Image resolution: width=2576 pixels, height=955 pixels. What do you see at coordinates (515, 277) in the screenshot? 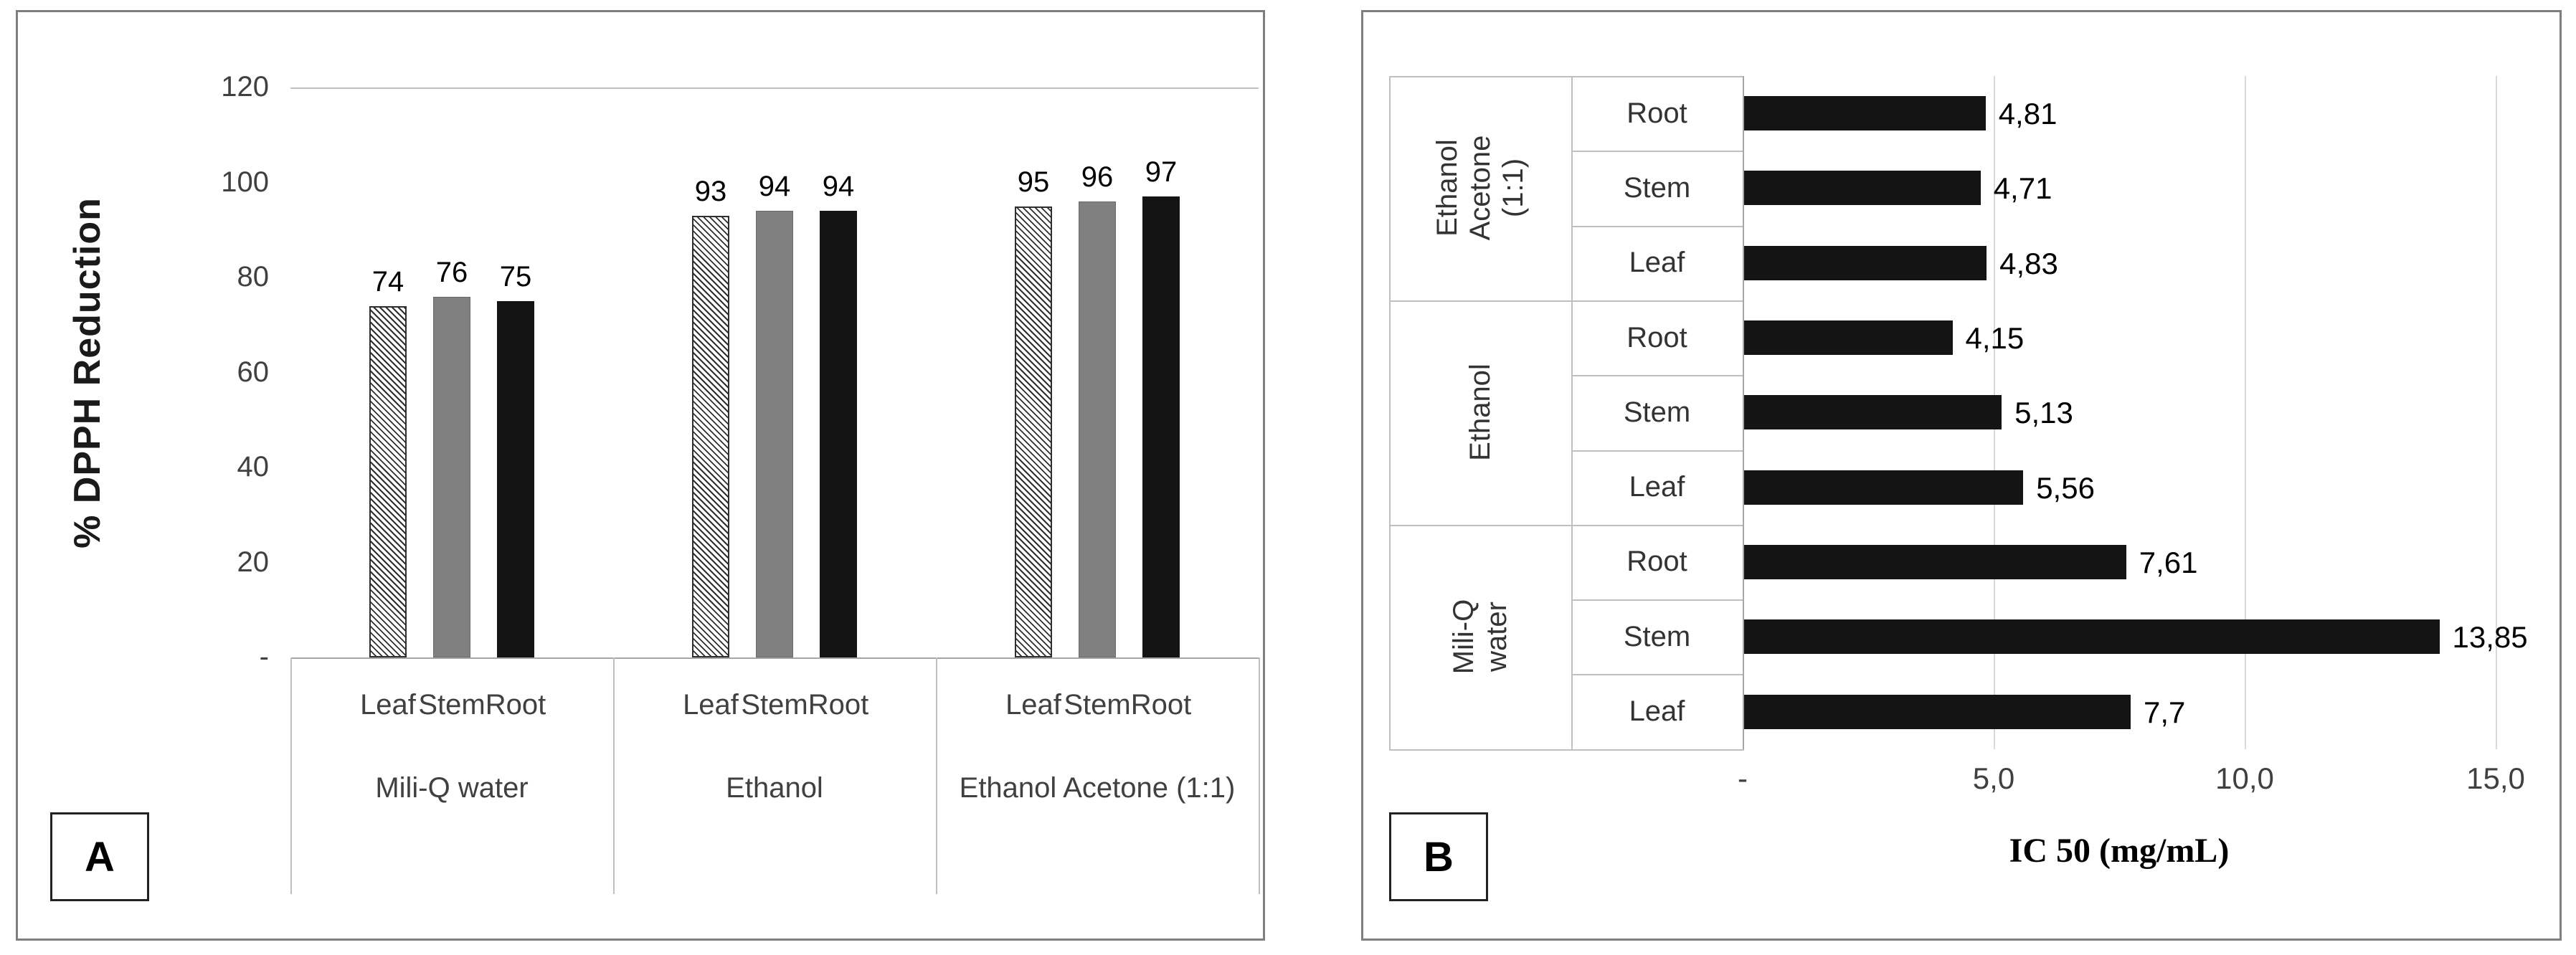
I see `bar-value-label: 75` at bounding box center [515, 277].